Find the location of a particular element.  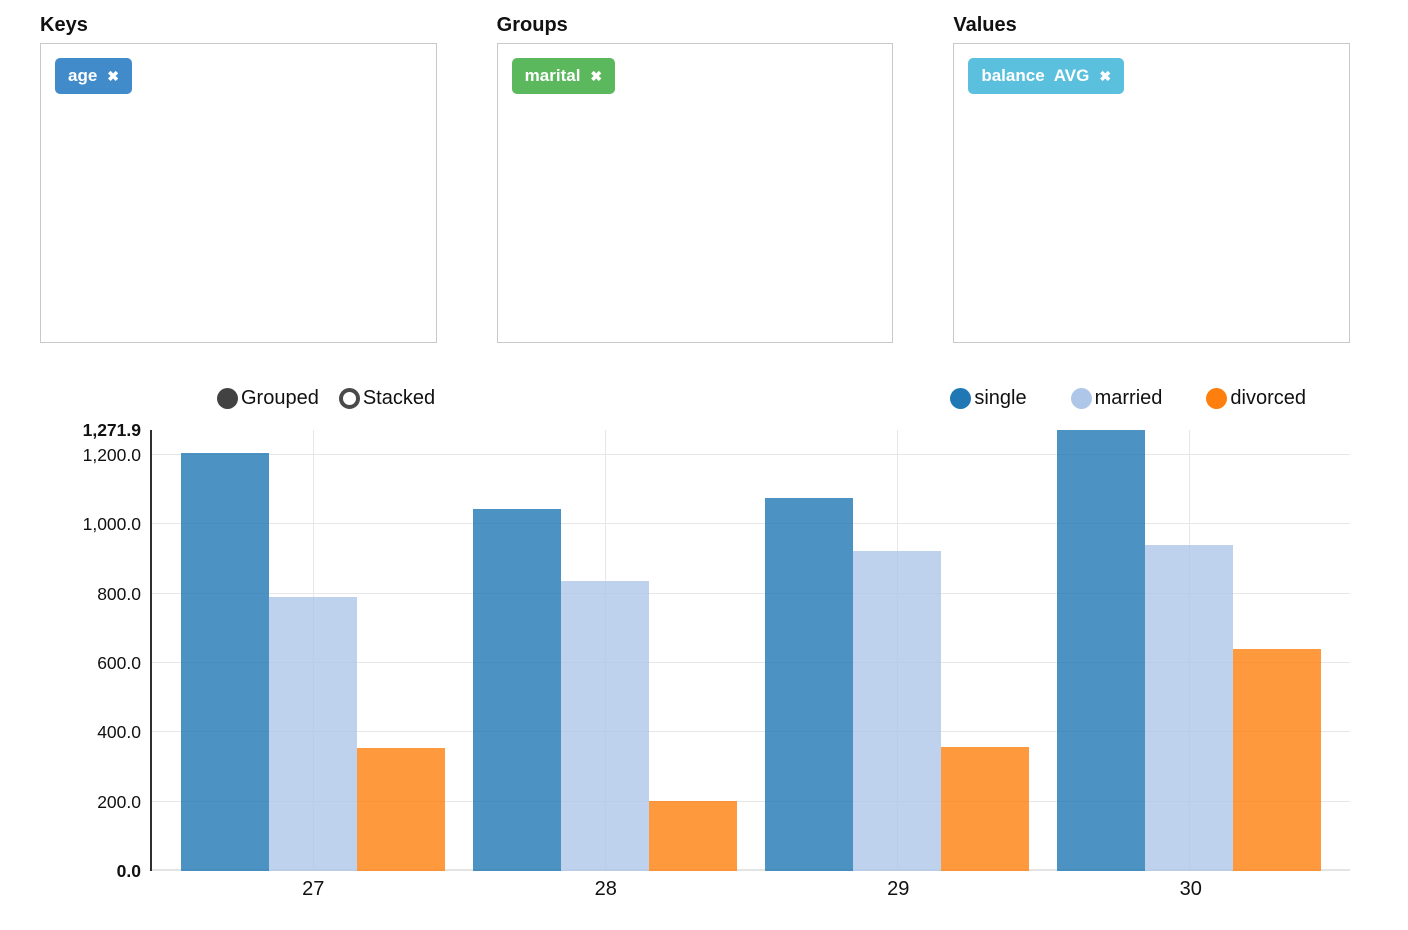

keys-label: Keys is located at coordinates (64, 25).